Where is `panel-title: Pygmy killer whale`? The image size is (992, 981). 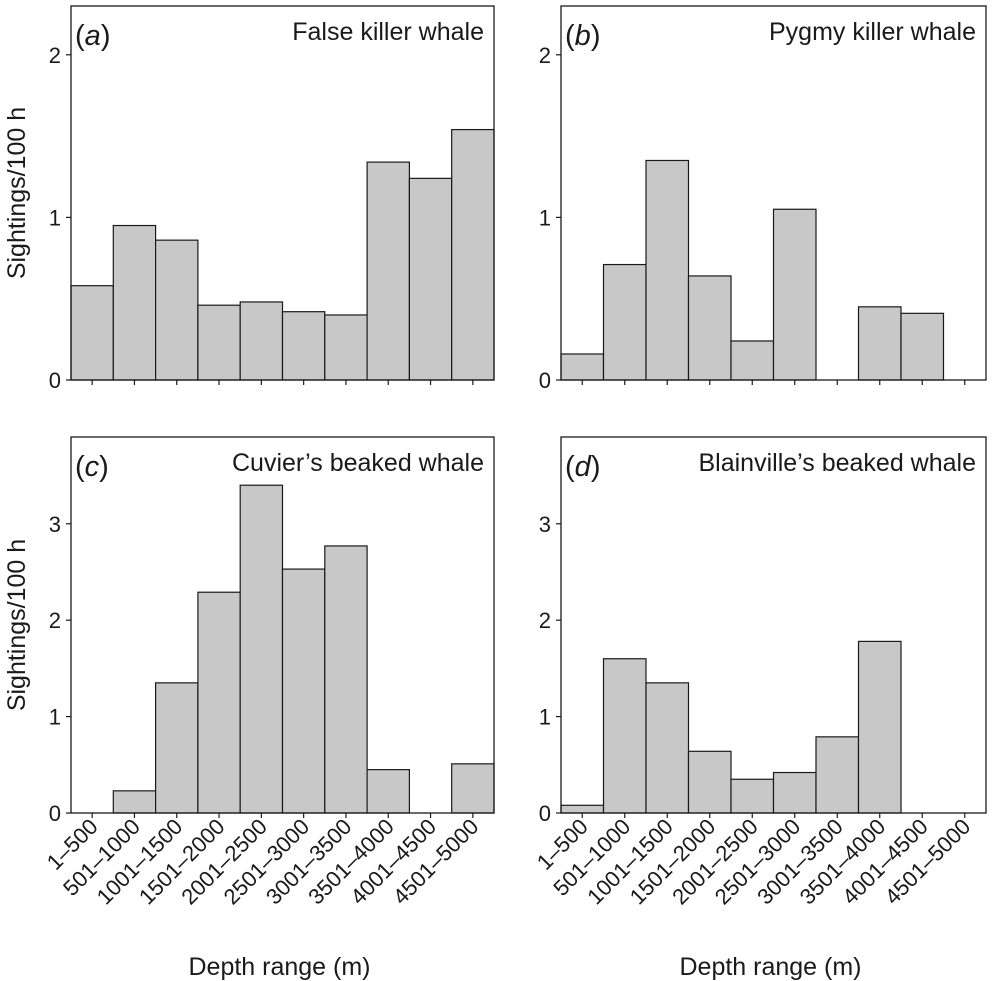 panel-title: Pygmy killer whale is located at coordinates (872, 32).